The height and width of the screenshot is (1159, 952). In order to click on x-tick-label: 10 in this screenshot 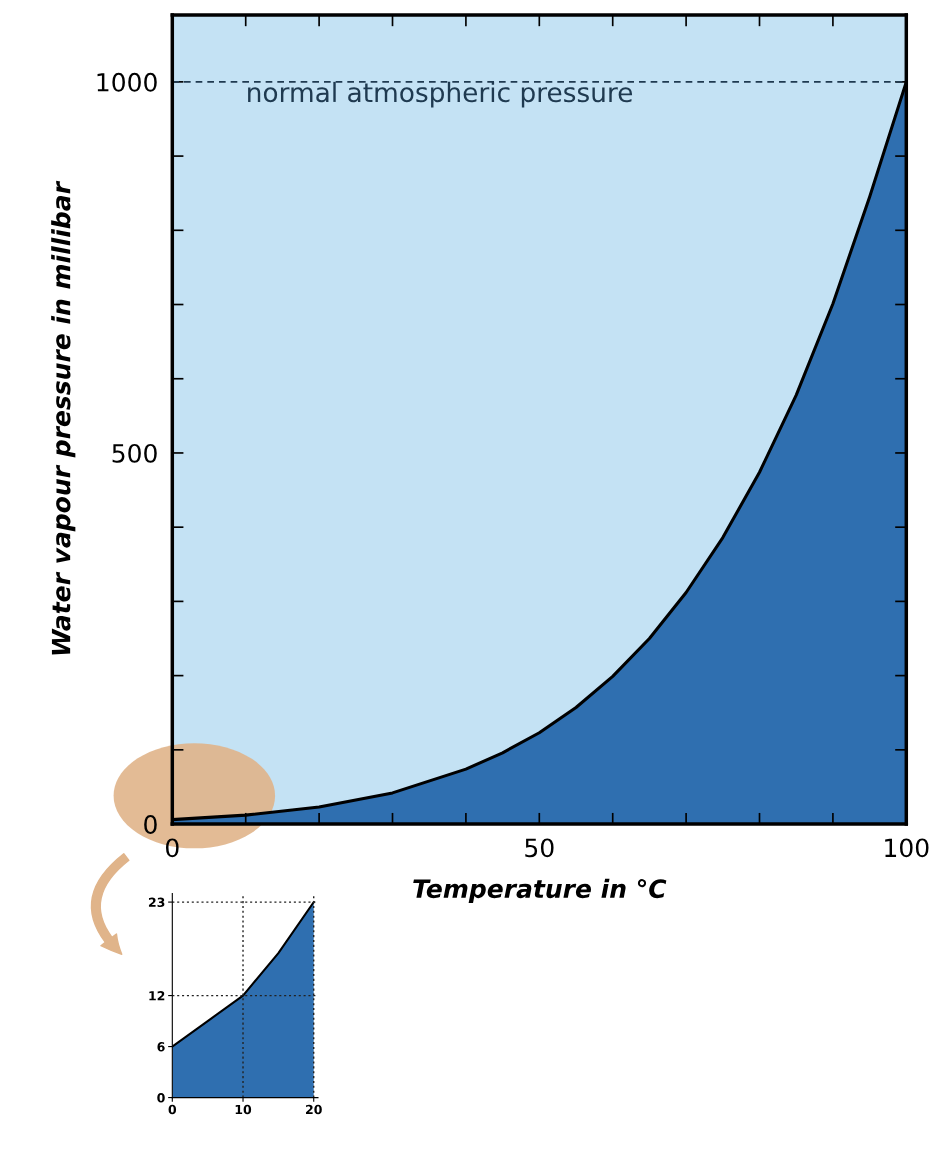, I will do `click(243, 1109)`.